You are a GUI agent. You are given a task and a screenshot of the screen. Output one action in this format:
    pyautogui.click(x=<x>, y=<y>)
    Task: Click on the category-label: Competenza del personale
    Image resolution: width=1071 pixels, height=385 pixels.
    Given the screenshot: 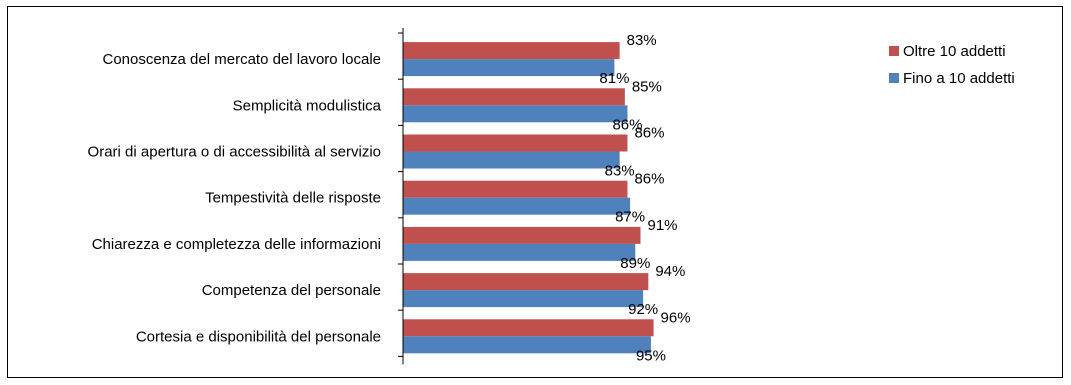 What is the action you would take?
    pyautogui.click(x=291, y=290)
    